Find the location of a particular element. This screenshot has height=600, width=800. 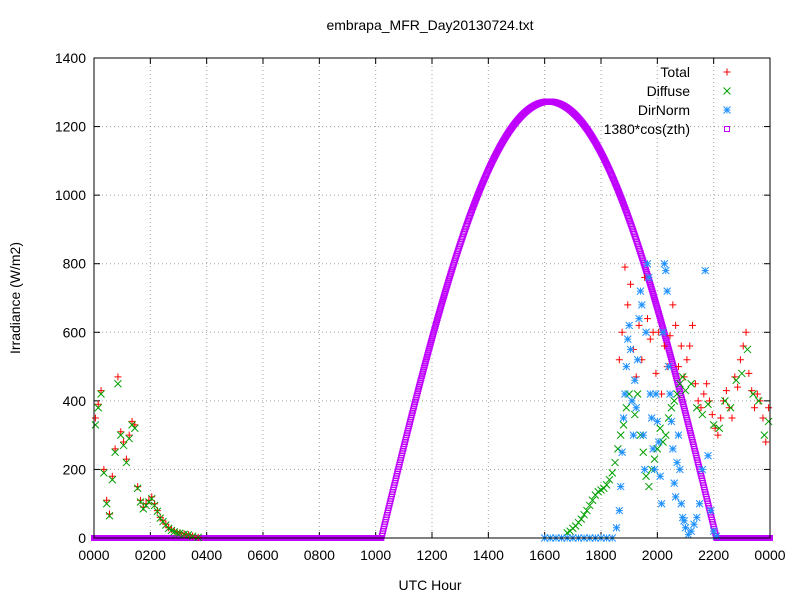

legend-label: Diffuse is located at coordinates (669, 91).